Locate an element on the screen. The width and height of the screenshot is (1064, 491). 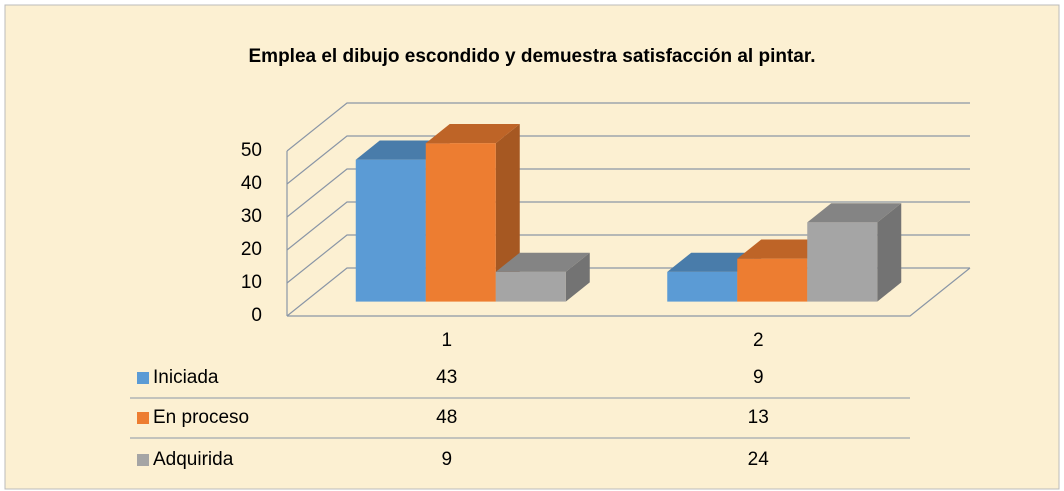
y-tick-label: 0 is located at coordinates (256, 315).